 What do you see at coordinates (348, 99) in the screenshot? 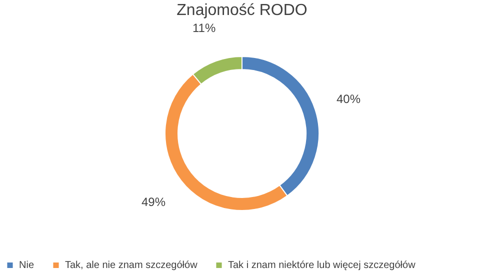
I see `data-label: 40%` at bounding box center [348, 99].